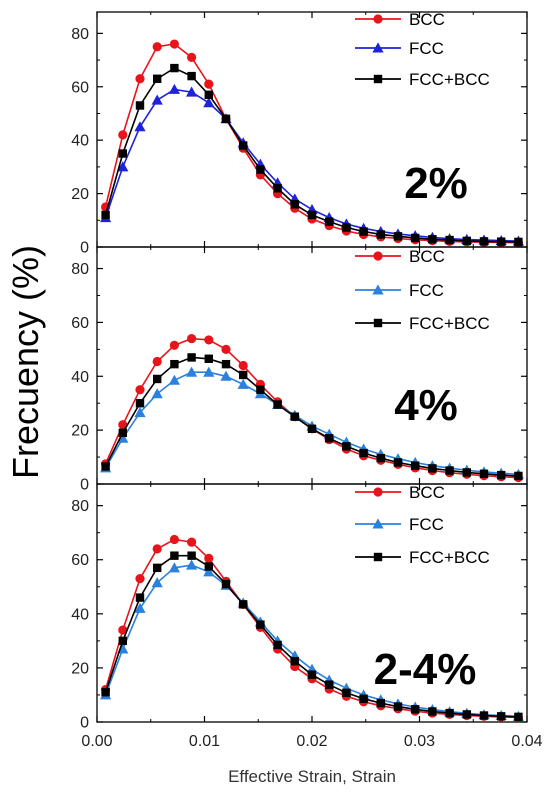 Image resolution: width=550 pixels, height=798 pixels. I want to click on y-tick-label: 40, so click(80, 141).